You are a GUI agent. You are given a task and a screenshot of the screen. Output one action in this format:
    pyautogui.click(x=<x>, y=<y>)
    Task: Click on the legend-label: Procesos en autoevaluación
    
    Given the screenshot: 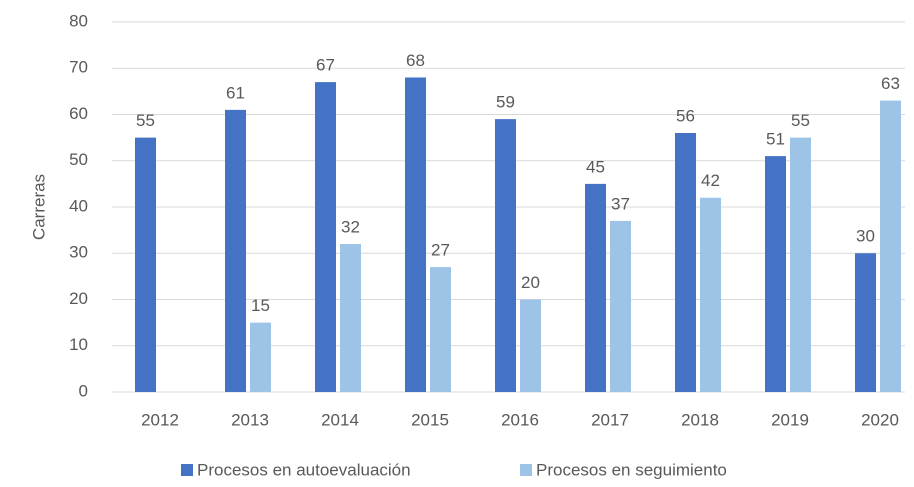 What is the action you would take?
    pyautogui.click(x=304, y=469)
    